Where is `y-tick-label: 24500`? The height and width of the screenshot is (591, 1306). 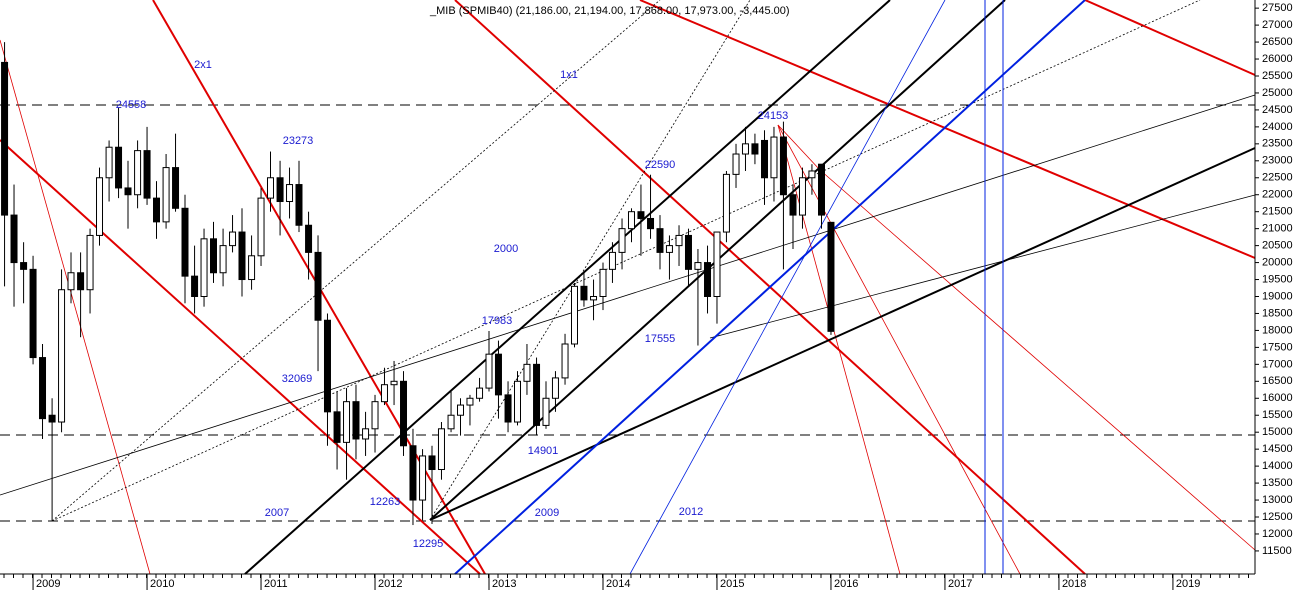
y-tick-label: 24500 is located at coordinates (1277, 110).